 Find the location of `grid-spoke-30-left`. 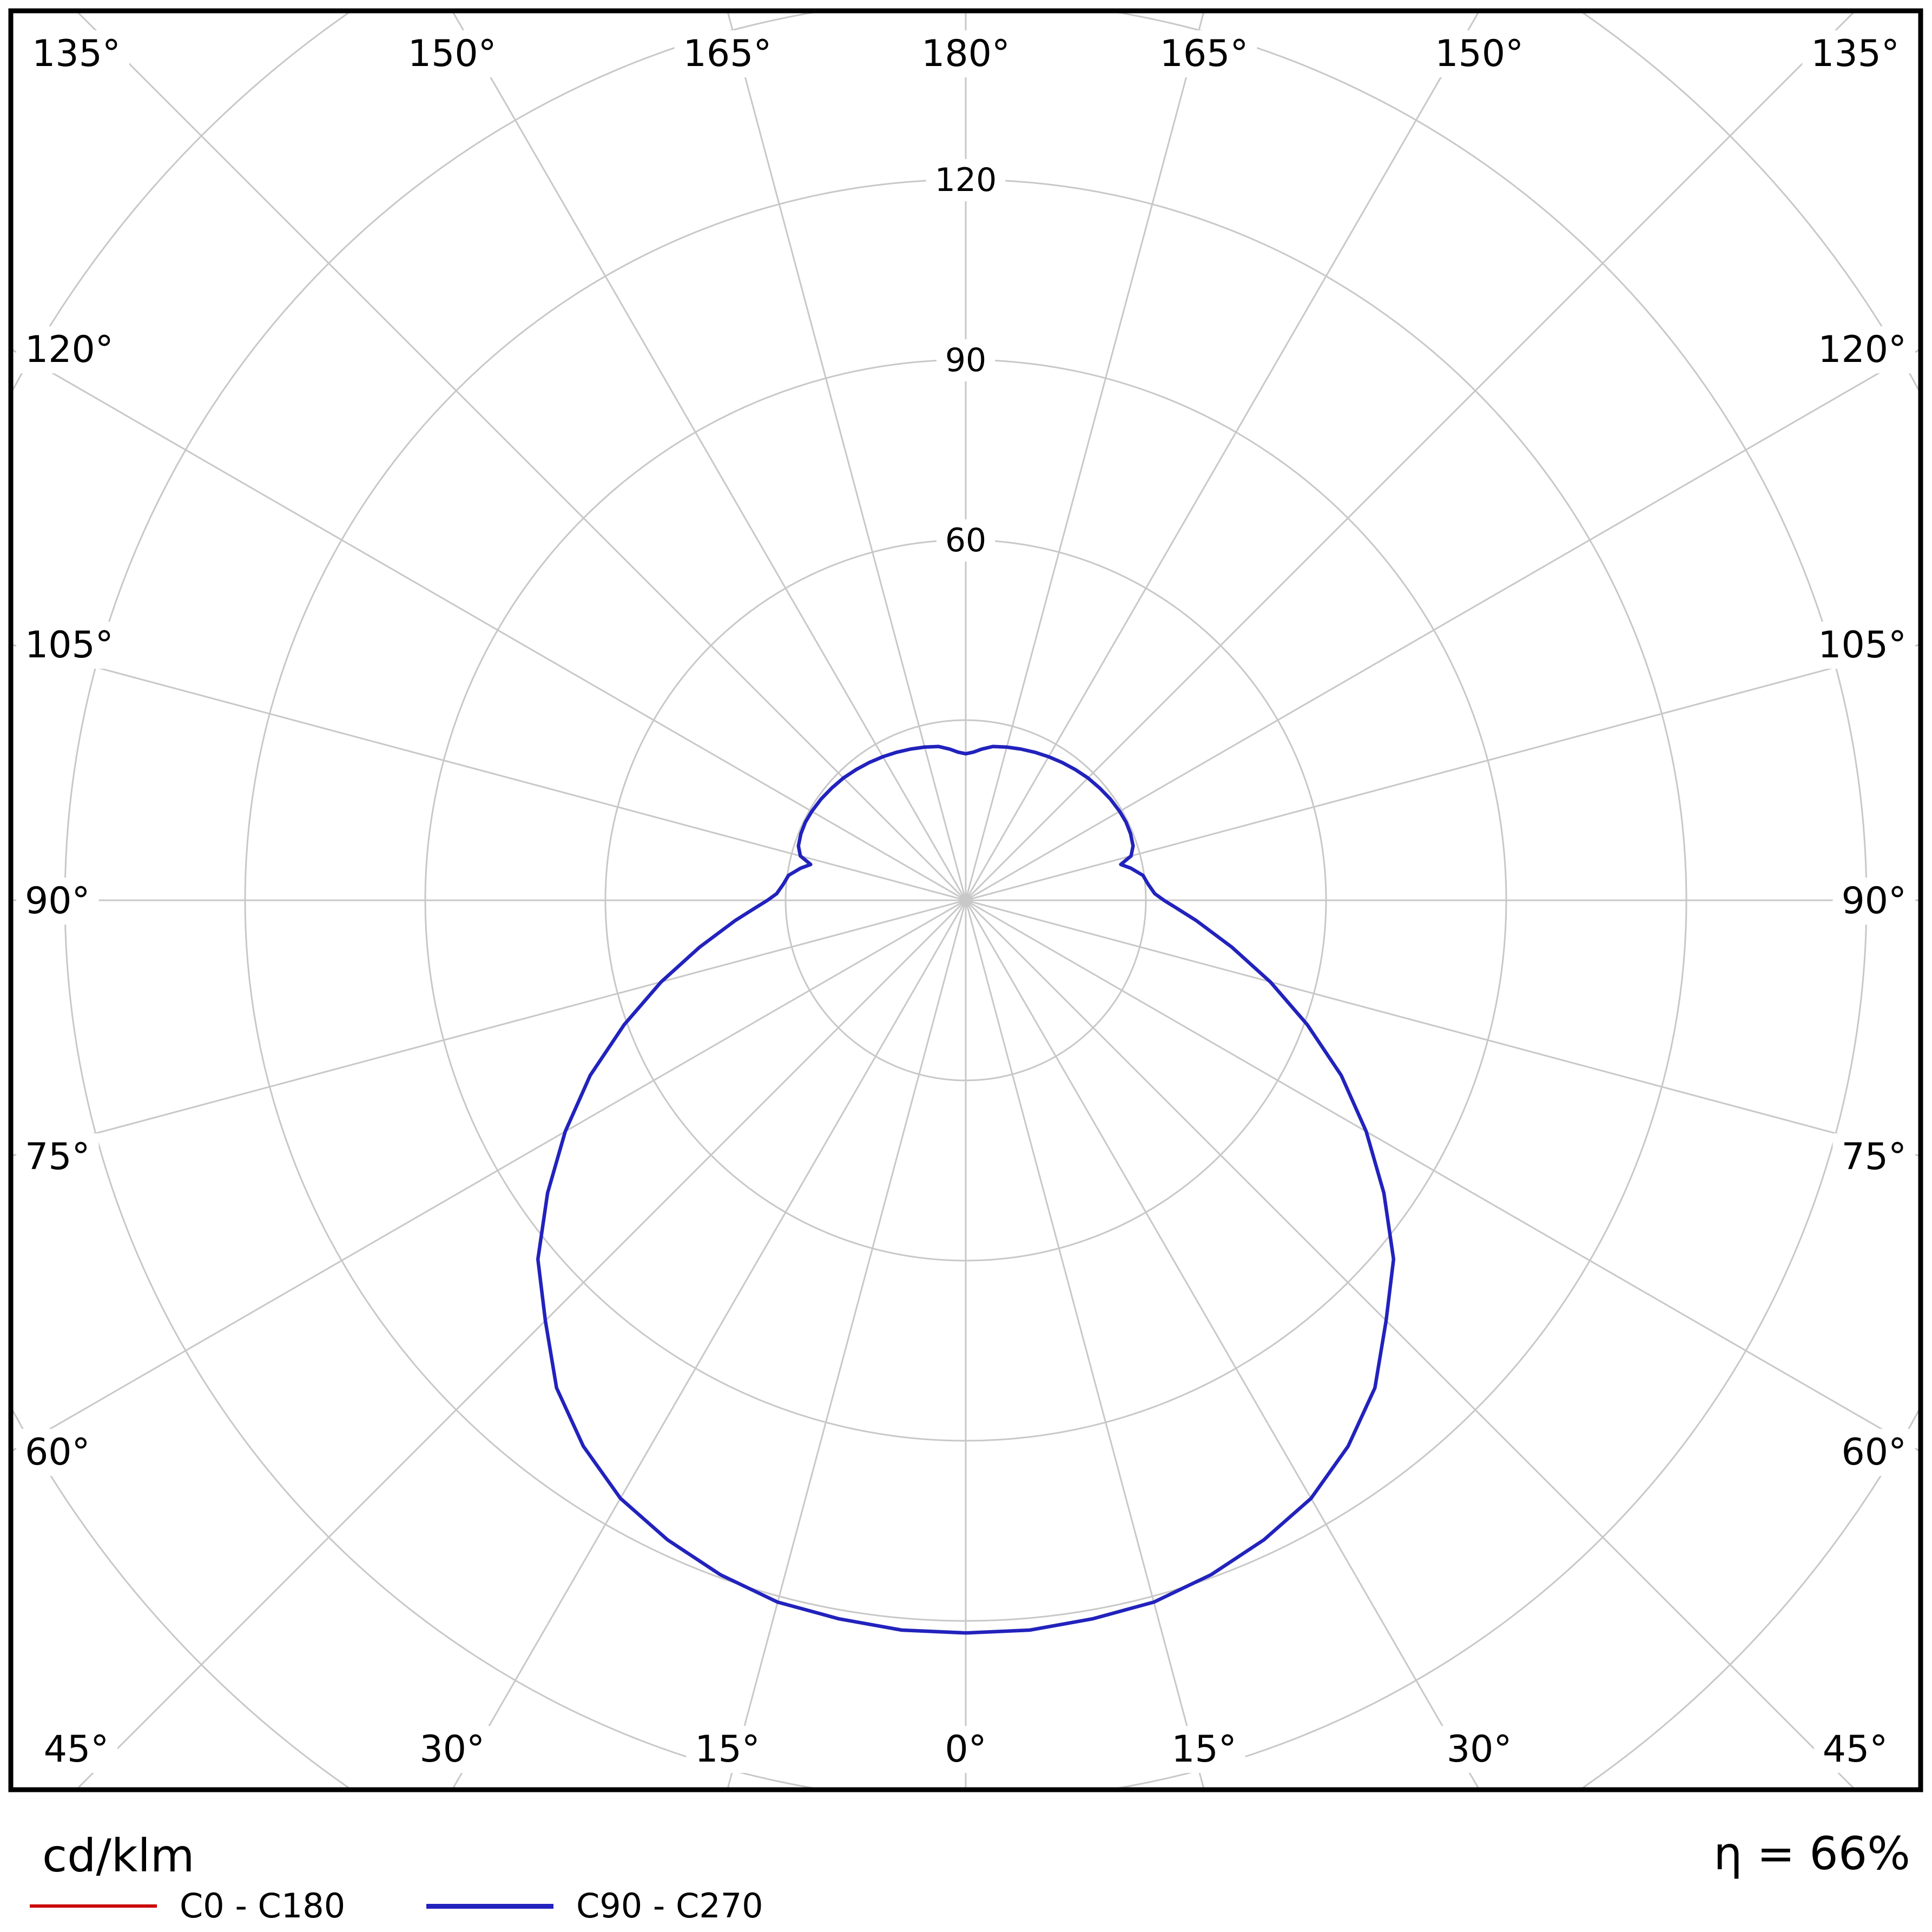

grid-spoke-30-left is located at coordinates (709, 1344).